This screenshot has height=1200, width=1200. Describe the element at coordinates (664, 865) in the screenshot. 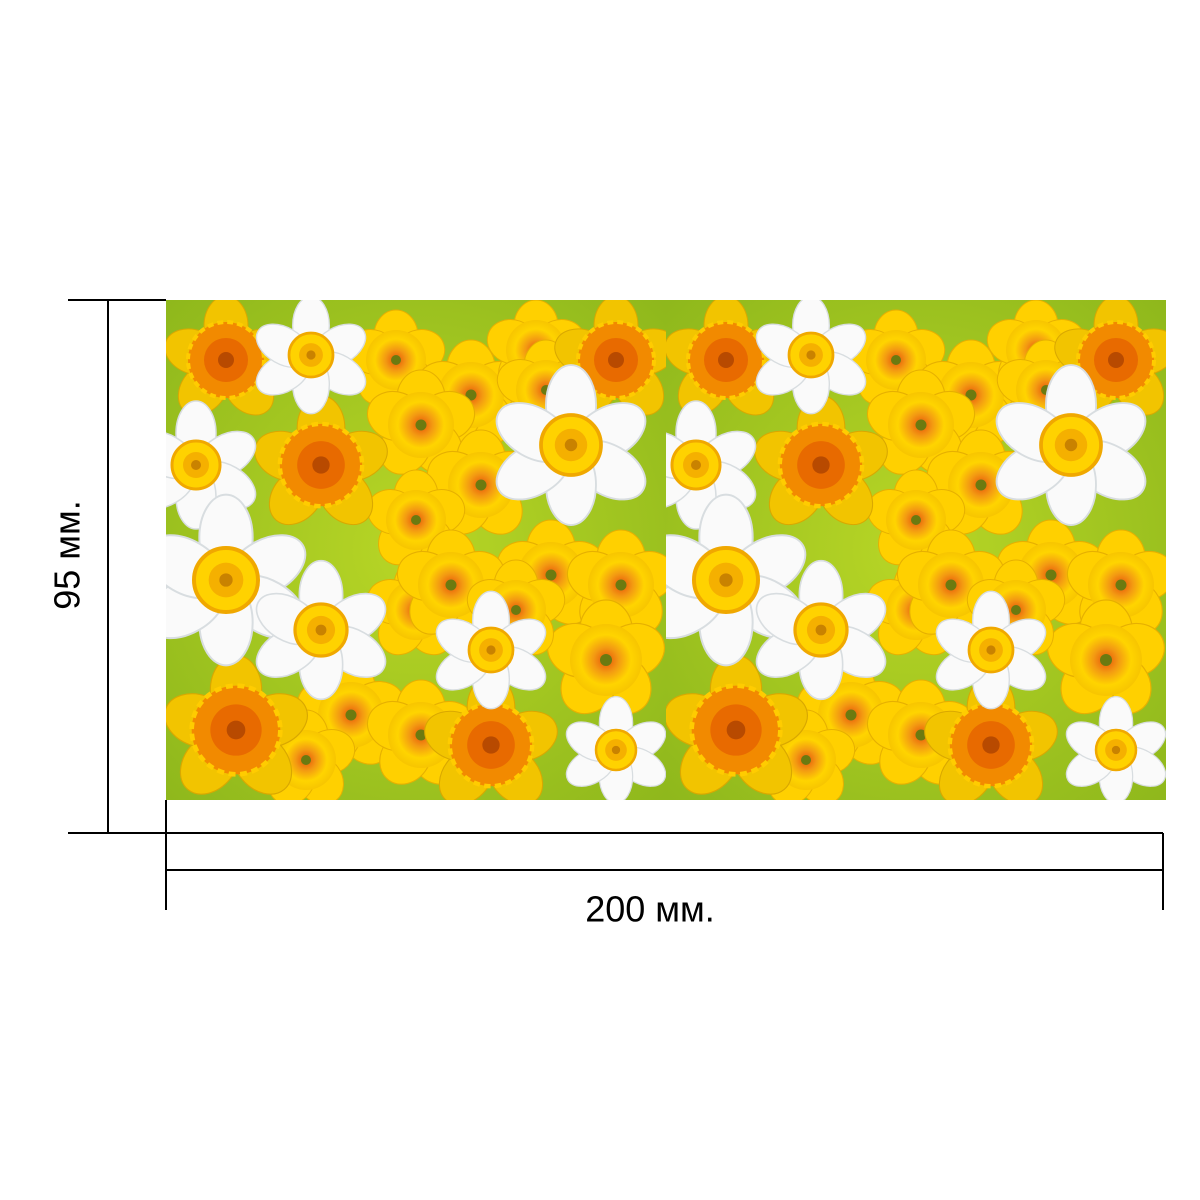

I see `width-dimension: 200 мм.` at that location.